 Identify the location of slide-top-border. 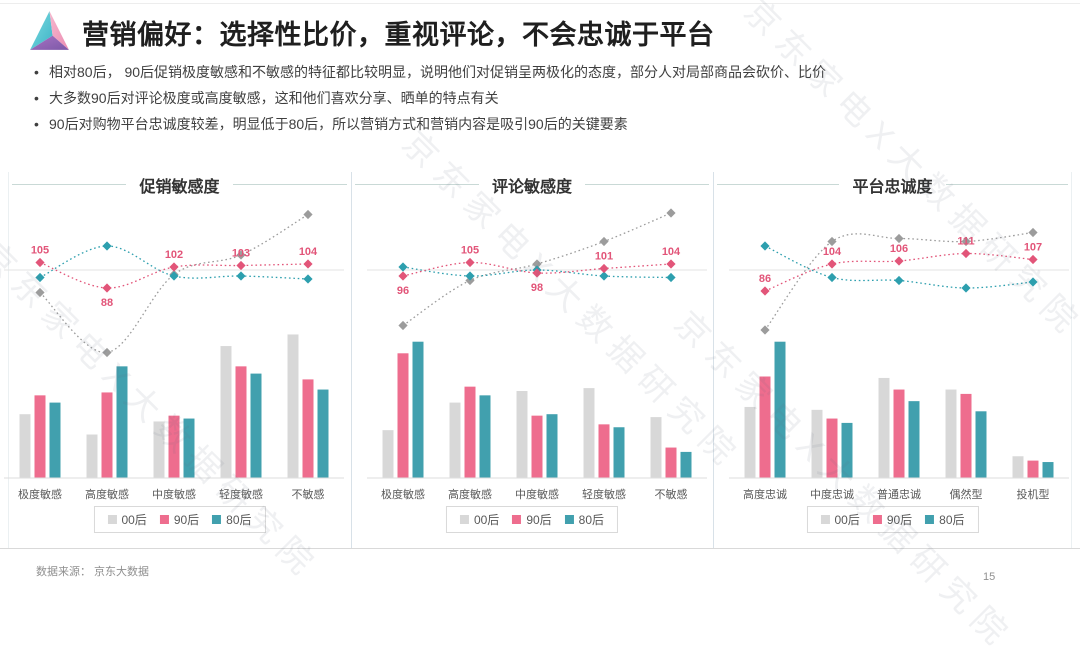
(540, 3).